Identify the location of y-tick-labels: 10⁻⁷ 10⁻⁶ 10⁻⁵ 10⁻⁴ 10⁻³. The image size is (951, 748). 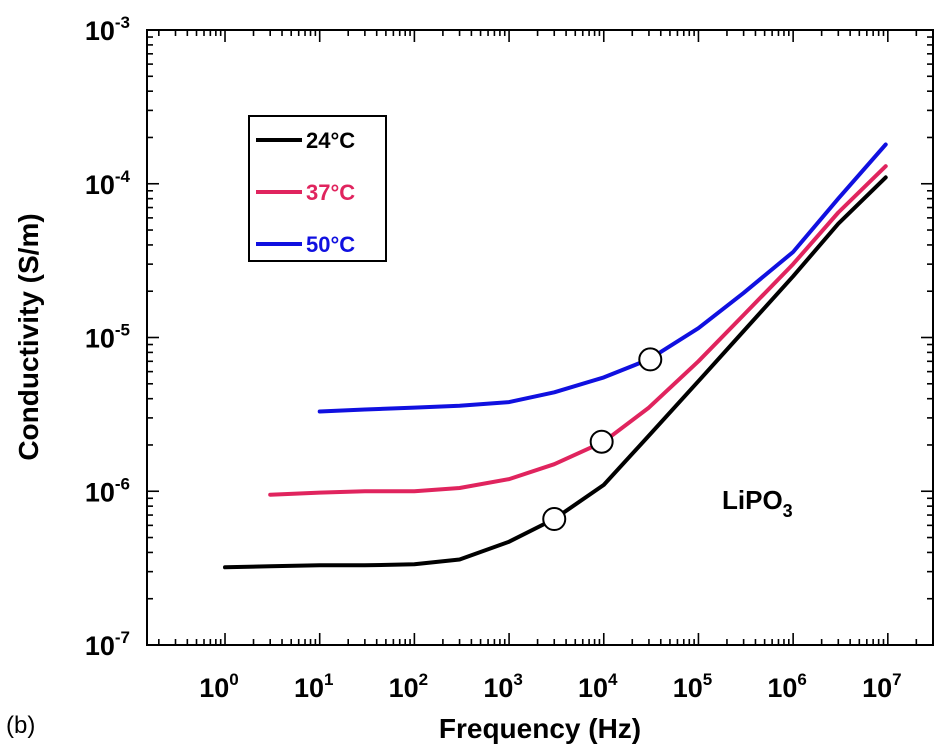
(108, 337).